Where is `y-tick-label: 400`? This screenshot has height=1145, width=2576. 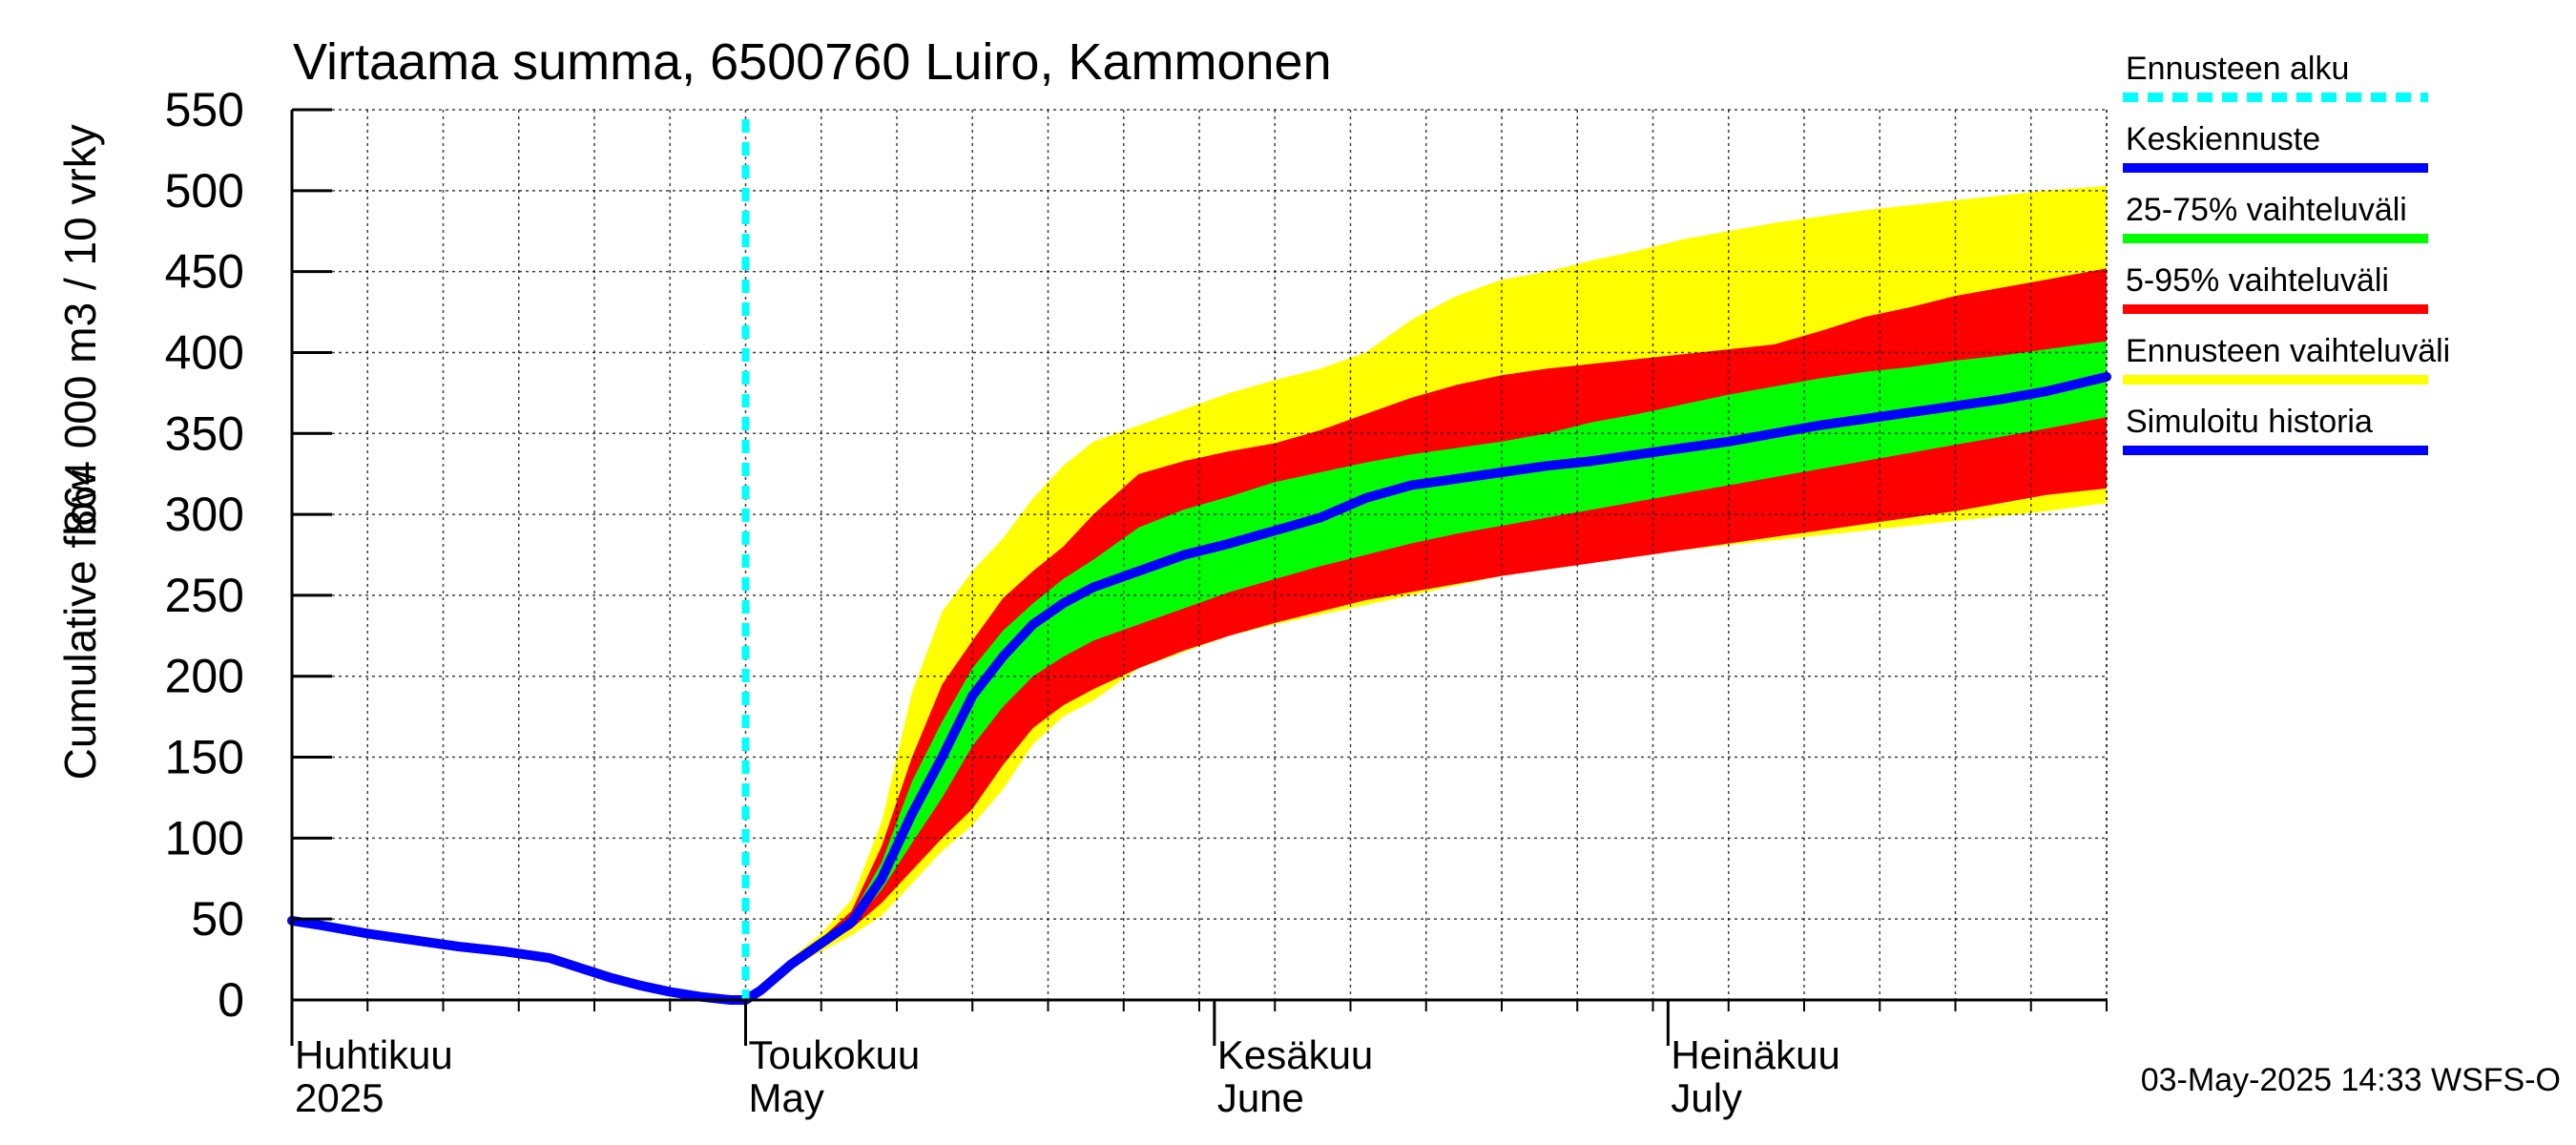 y-tick-label: 400 is located at coordinates (204, 352).